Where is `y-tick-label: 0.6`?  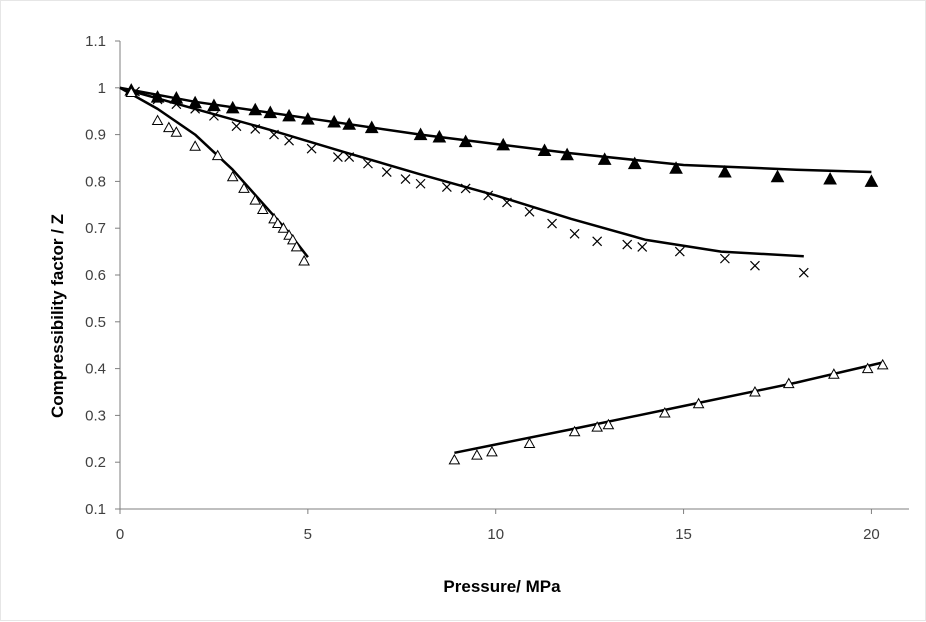
y-tick-label: 0.6 is located at coordinates (95, 275).